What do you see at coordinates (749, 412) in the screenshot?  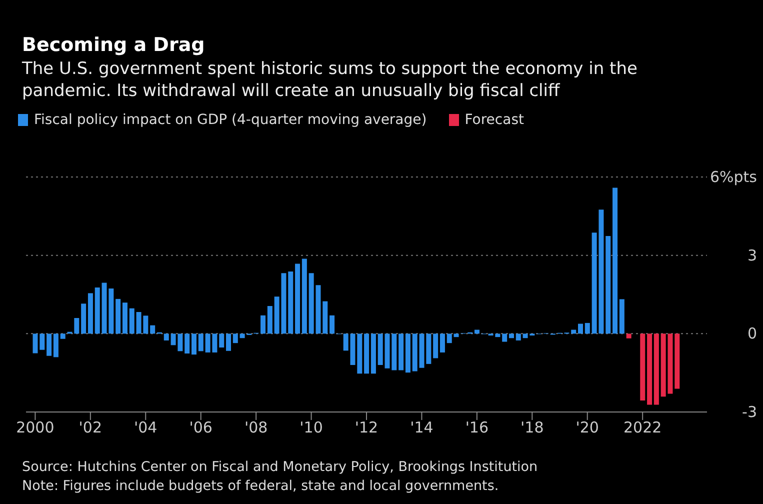 I see `y-tick-label: -3` at bounding box center [749, 412].